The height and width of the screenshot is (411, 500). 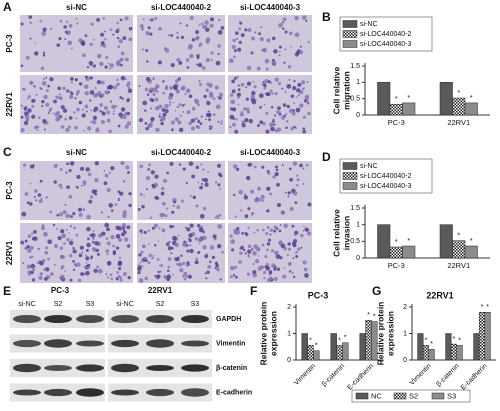 What do you see at coordinates (355, 241) in the screenshot?
I see `y-tick-label: 0.5` at bounding box center [355, 241].